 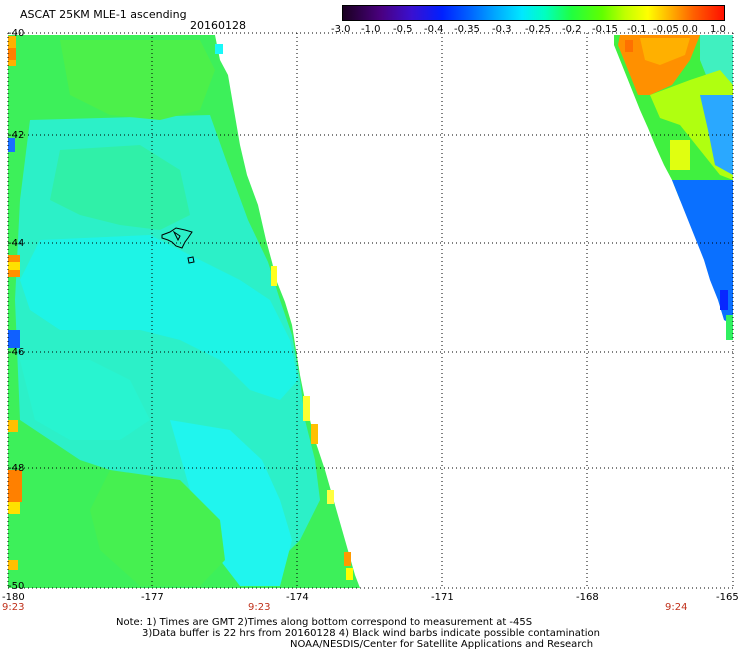 I want to click on lon-label: -174, so click(x=297, y=597).